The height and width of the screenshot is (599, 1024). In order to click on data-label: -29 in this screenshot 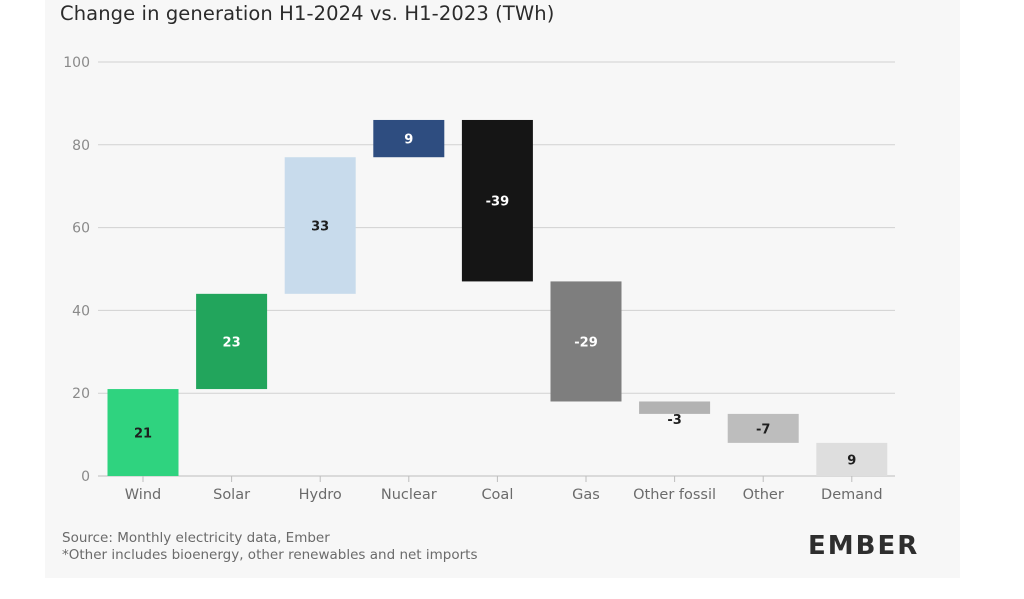, I will do `click(586, 342)`.